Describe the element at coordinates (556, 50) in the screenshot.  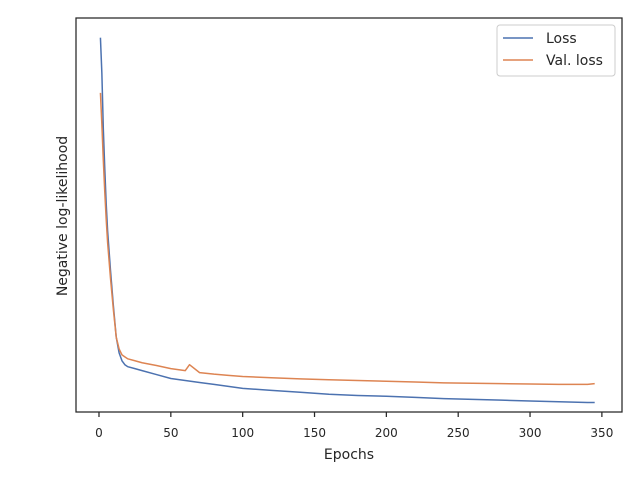
I see `legend: Loss Val. loss` at that location.